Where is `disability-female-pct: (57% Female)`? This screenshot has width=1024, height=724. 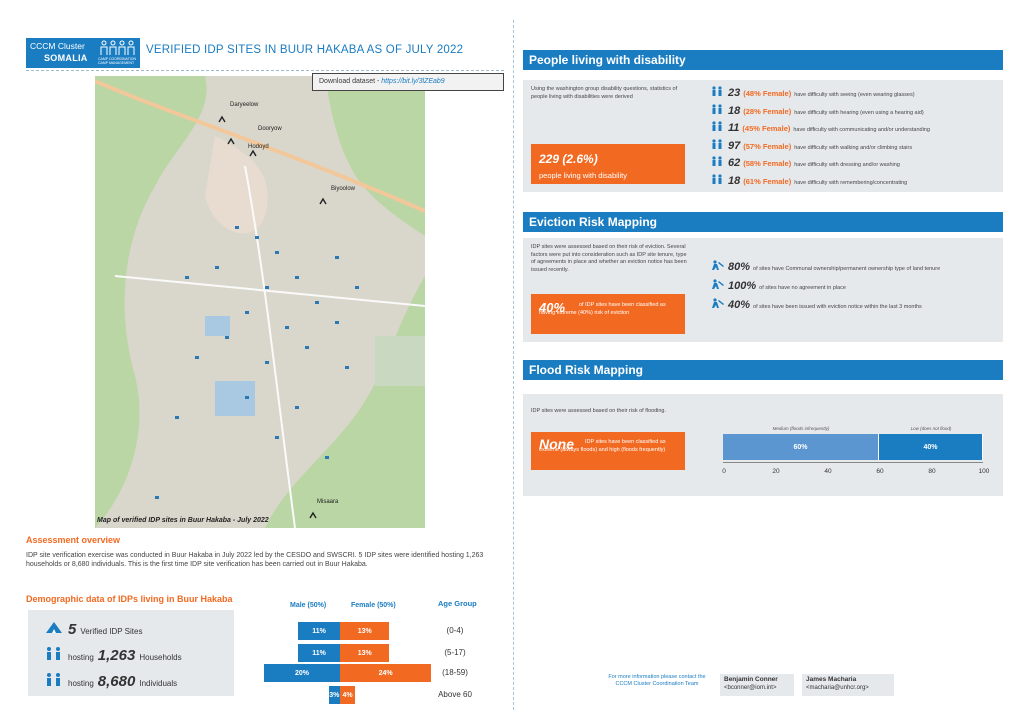 disability-female-pct: (57% Female) is located at coordinates (767, 146).